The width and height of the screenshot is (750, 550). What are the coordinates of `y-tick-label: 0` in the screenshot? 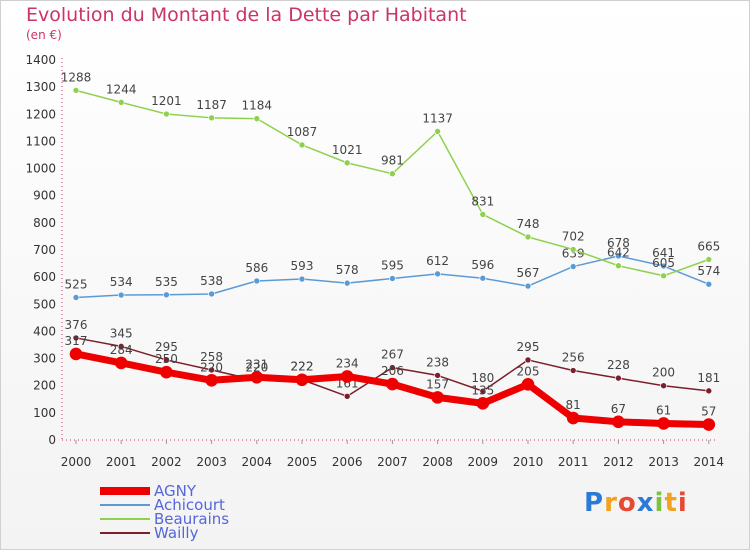 It's located at (52, 440).